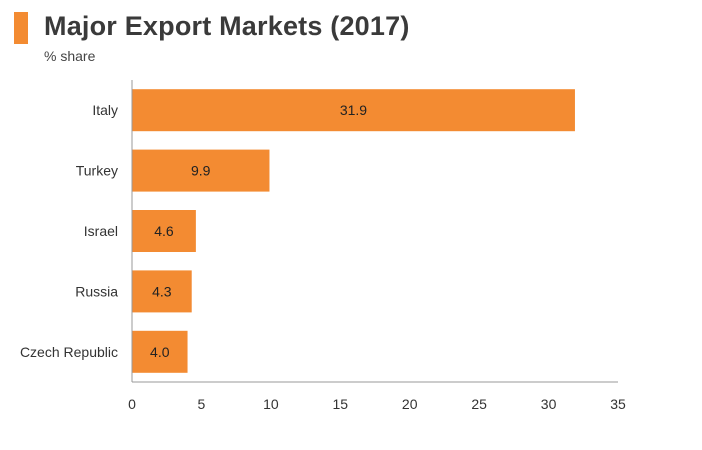 The image size is (702, 450). I want to click on bar-italy, so click(353, 110).